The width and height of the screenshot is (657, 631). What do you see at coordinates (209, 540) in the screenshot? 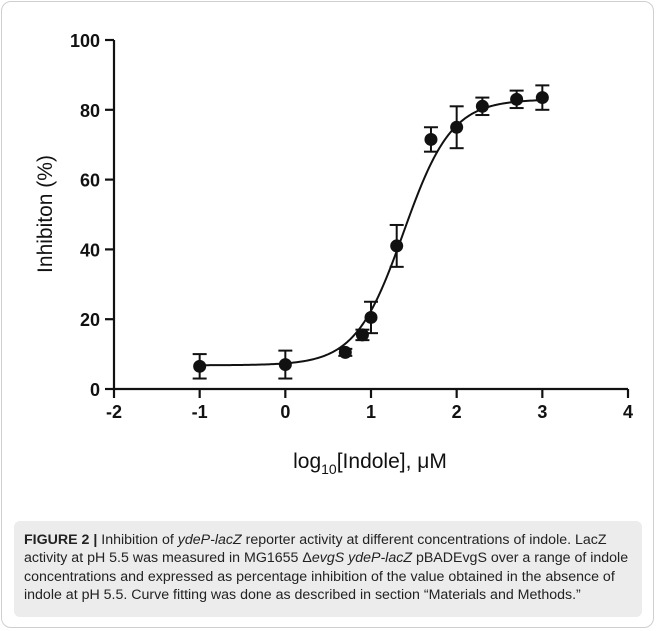
I see `caption-gene-1: ydeP-lacZ` at bounding box center [209, 540].